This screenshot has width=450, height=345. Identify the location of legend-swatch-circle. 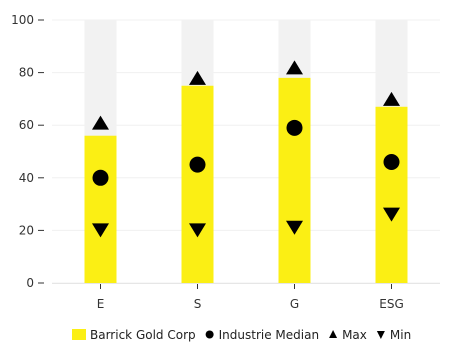
(209, 334).